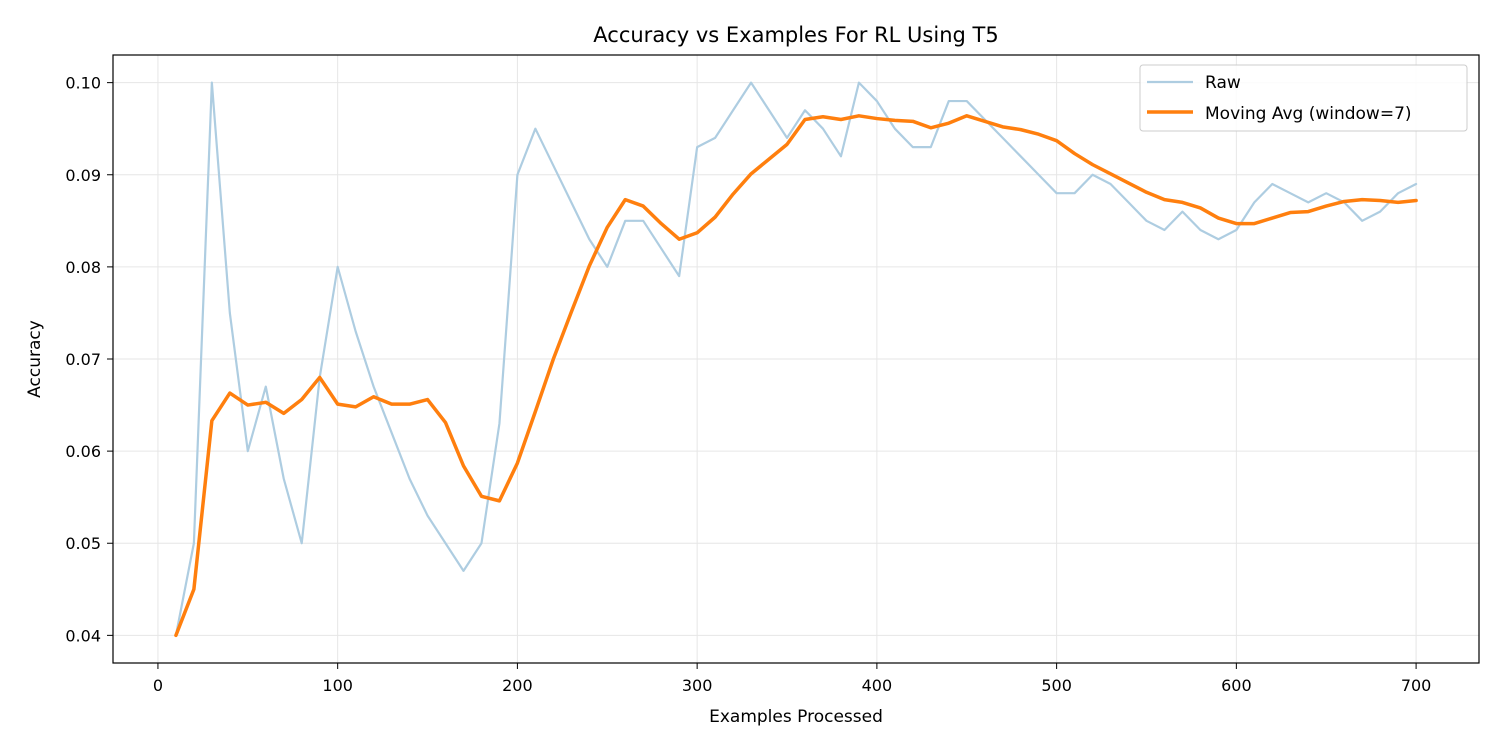  Describe the element at coordinates (1236, 685) in the screenshot. I see `x-tick-label: 600` at that location.